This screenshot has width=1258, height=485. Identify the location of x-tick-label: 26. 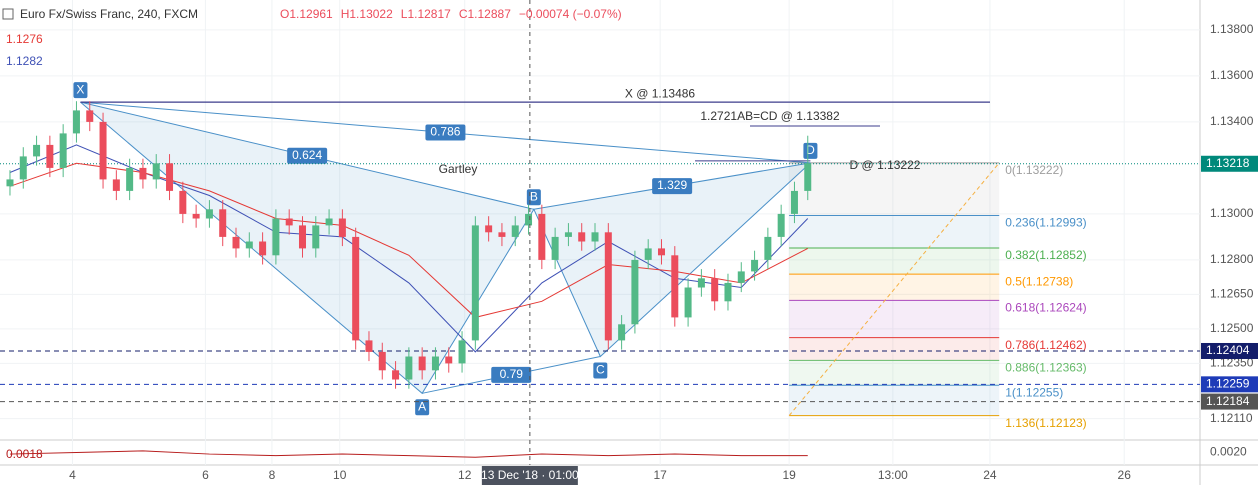
(1125, 475).